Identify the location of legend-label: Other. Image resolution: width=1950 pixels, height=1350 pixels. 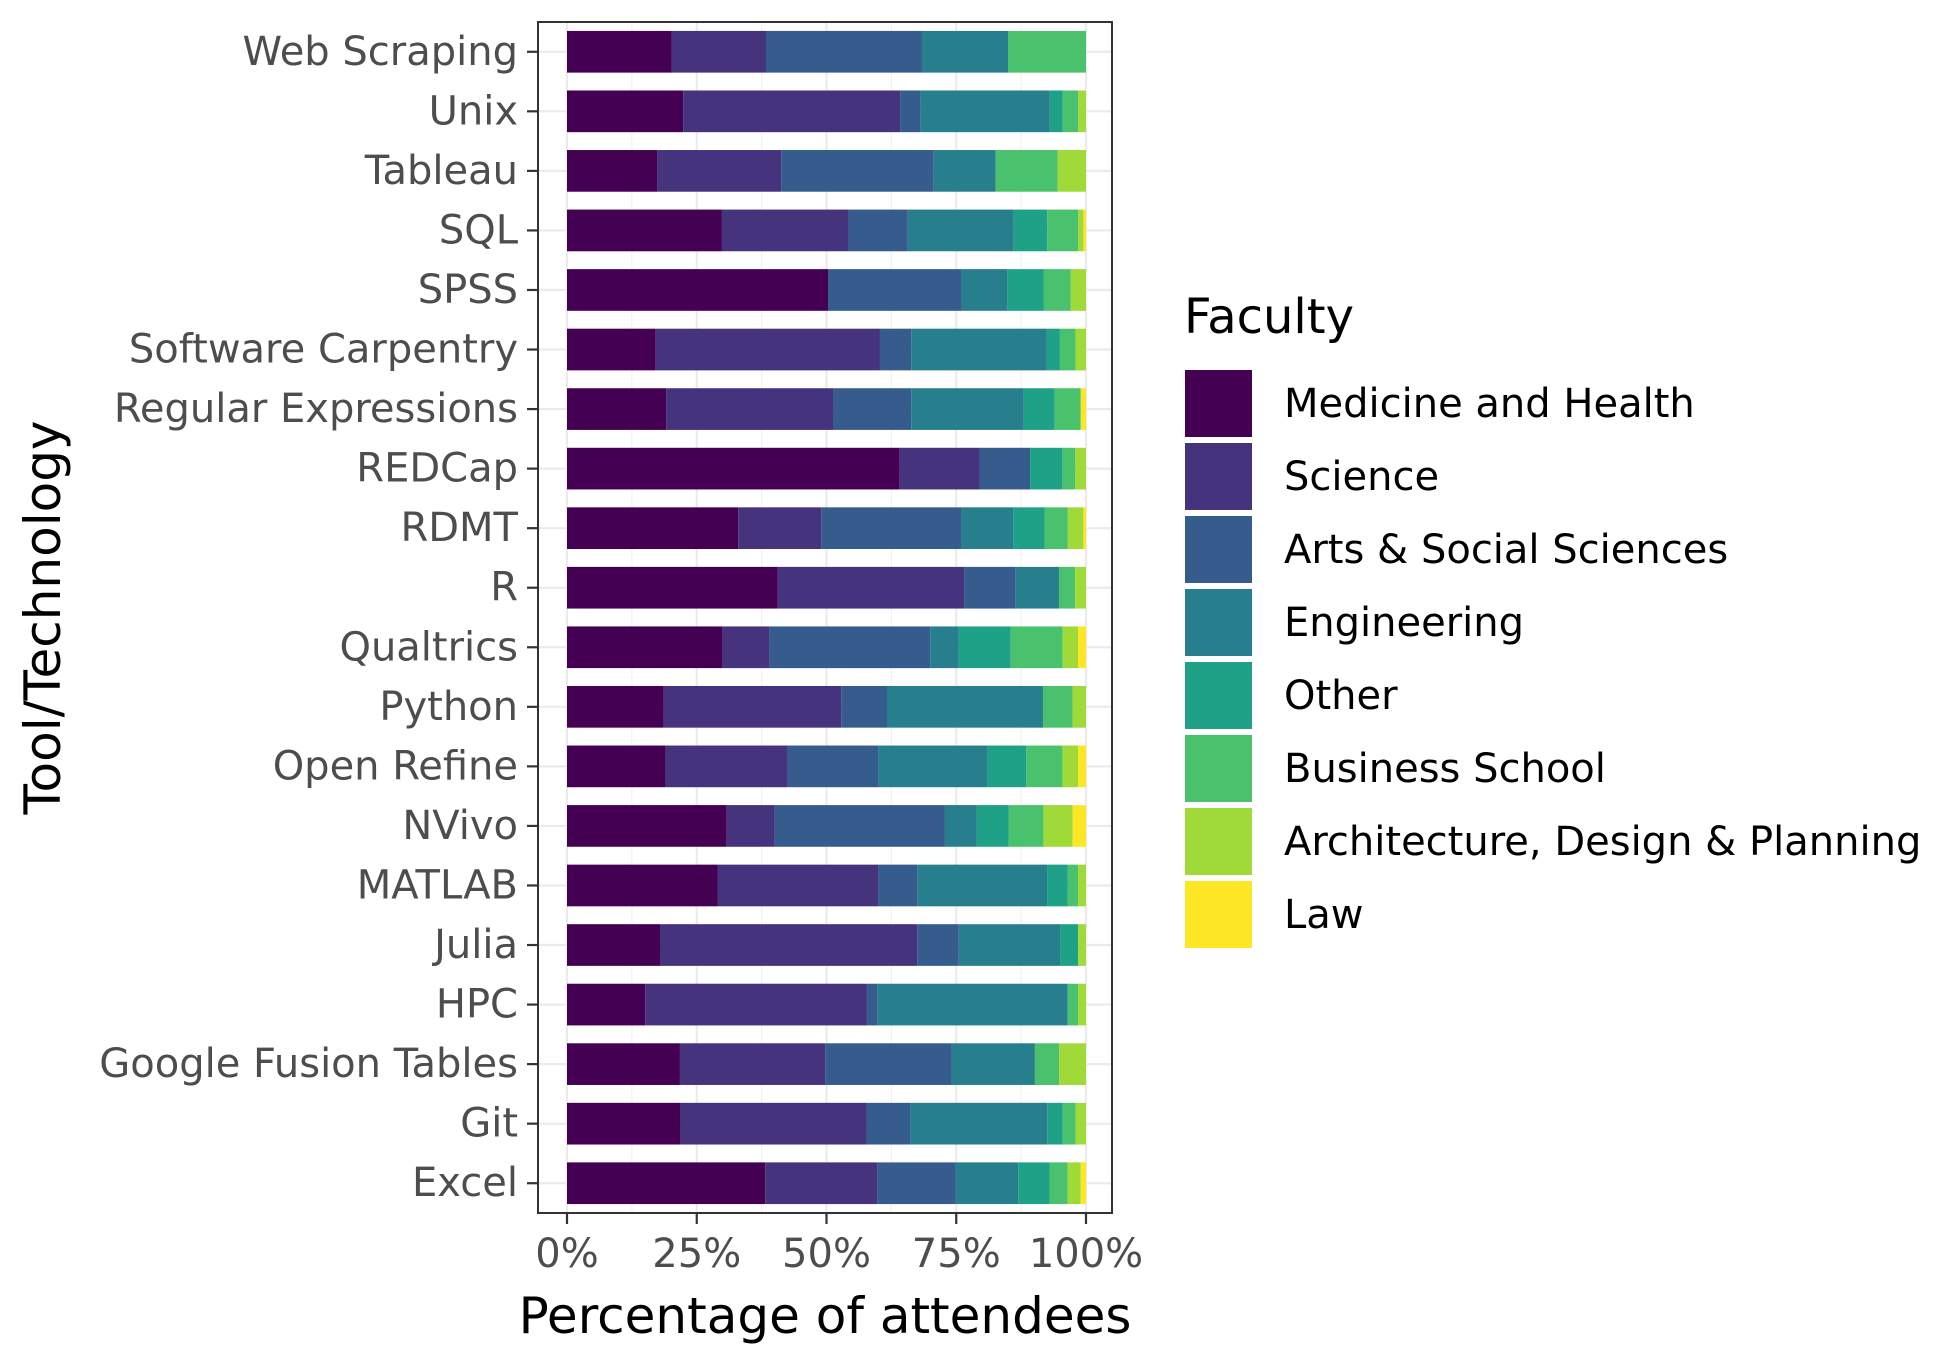
(1341, 696).